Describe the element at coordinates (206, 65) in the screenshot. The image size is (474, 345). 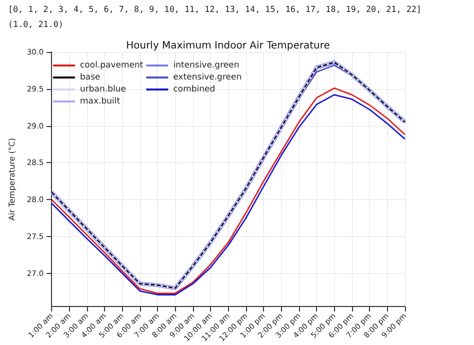
I see `legend-label: intensive.green` at that location.